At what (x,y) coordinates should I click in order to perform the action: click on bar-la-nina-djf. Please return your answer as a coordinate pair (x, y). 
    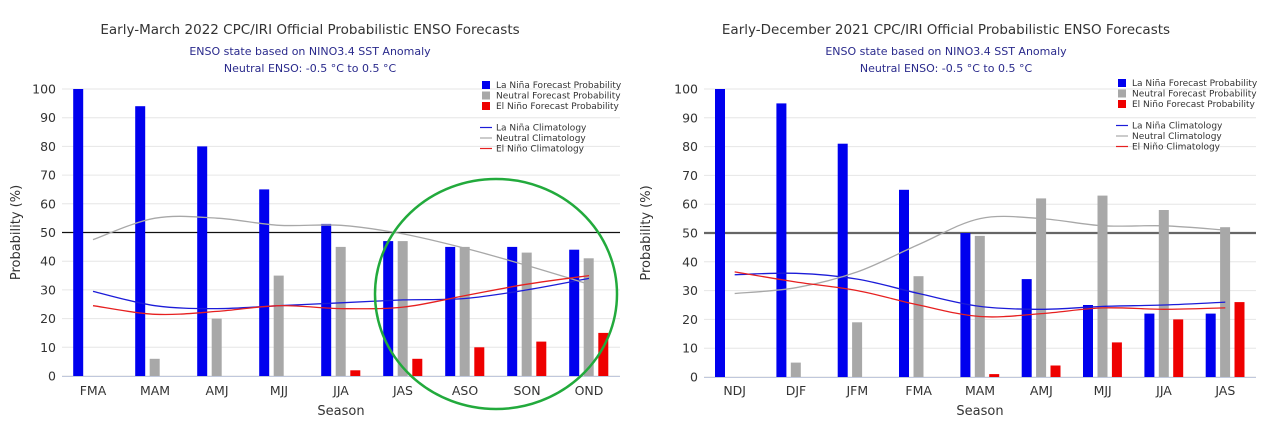
    Looking at the image, I should click on (781, 240).